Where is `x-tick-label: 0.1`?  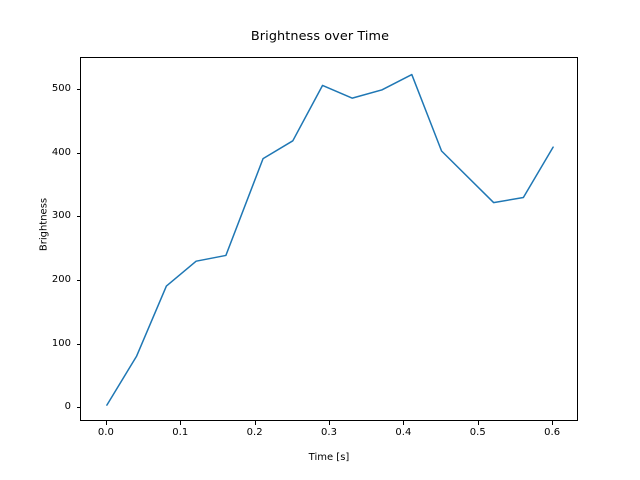 x-tick-label: 0.1 is located at coordinates (180, 432).